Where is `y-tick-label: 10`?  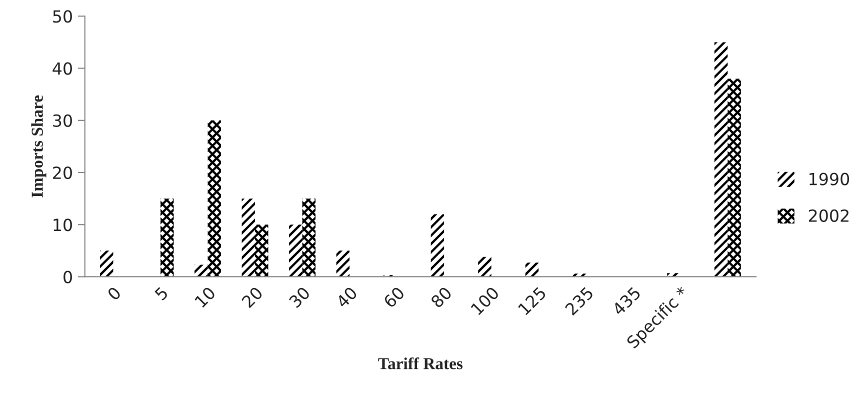 y-tick-label: 10 is located at coordinates (63, 225).